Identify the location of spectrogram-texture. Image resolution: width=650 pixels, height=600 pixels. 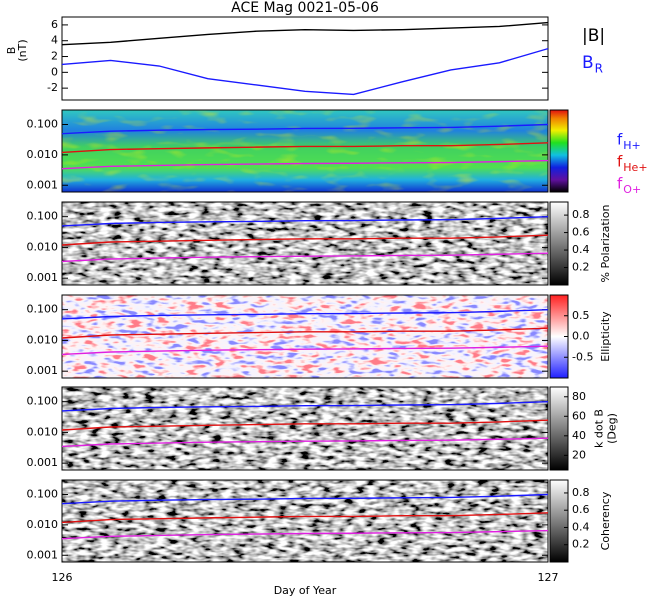
(305, 151).